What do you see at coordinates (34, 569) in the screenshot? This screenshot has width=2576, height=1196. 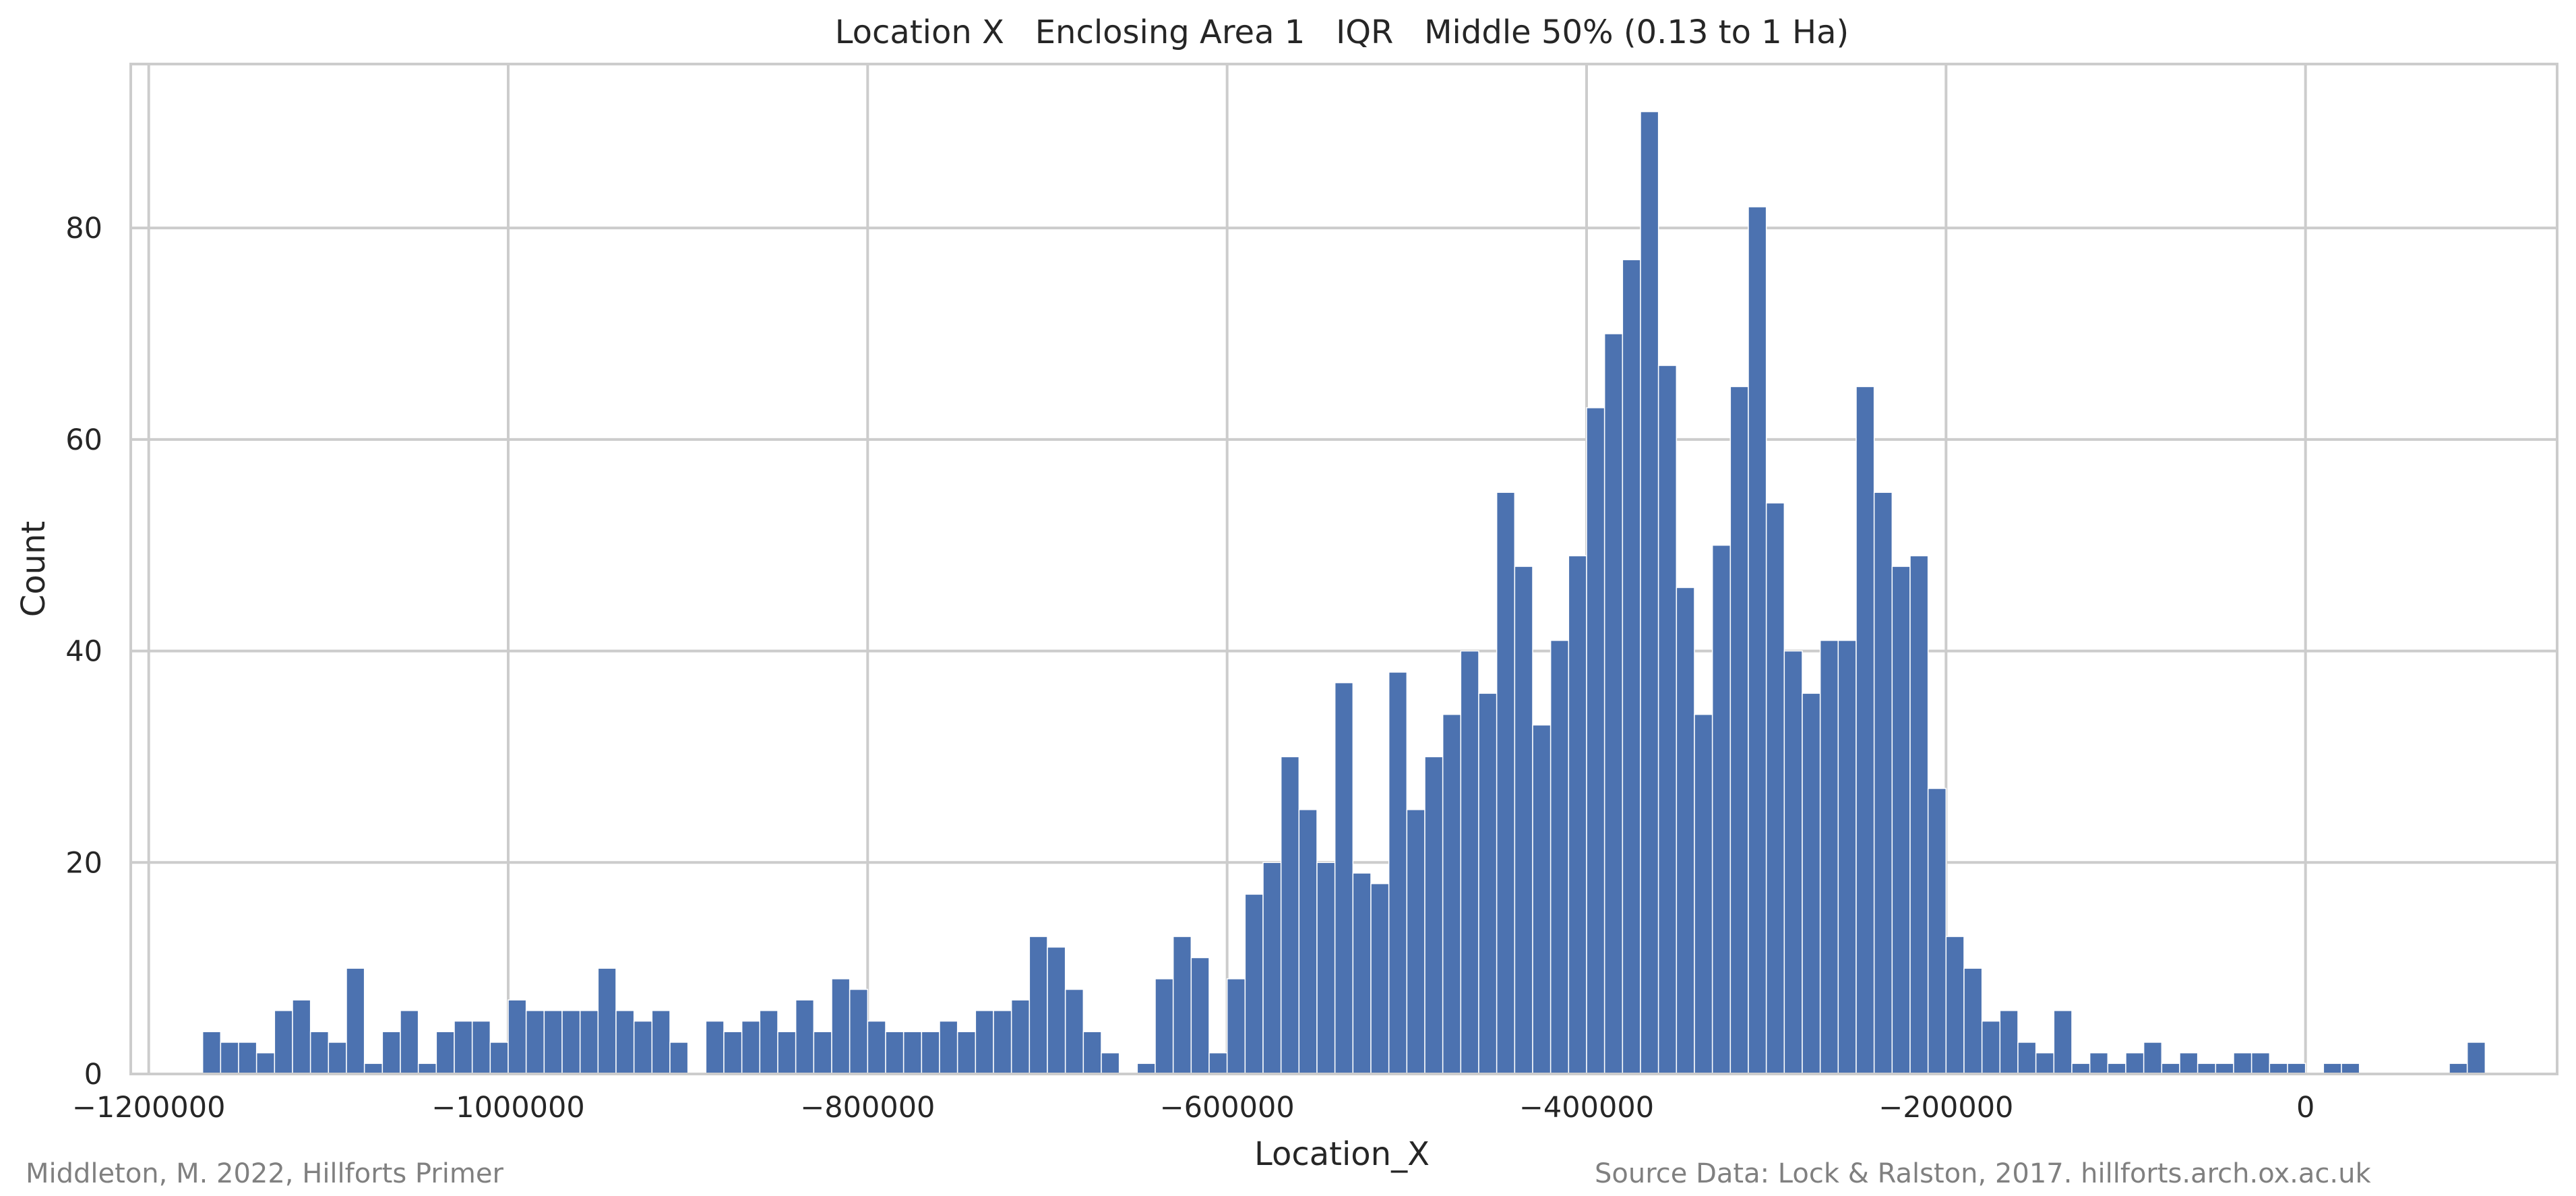 I see `y-axis-label: Count` at bounding box center [34, 569].